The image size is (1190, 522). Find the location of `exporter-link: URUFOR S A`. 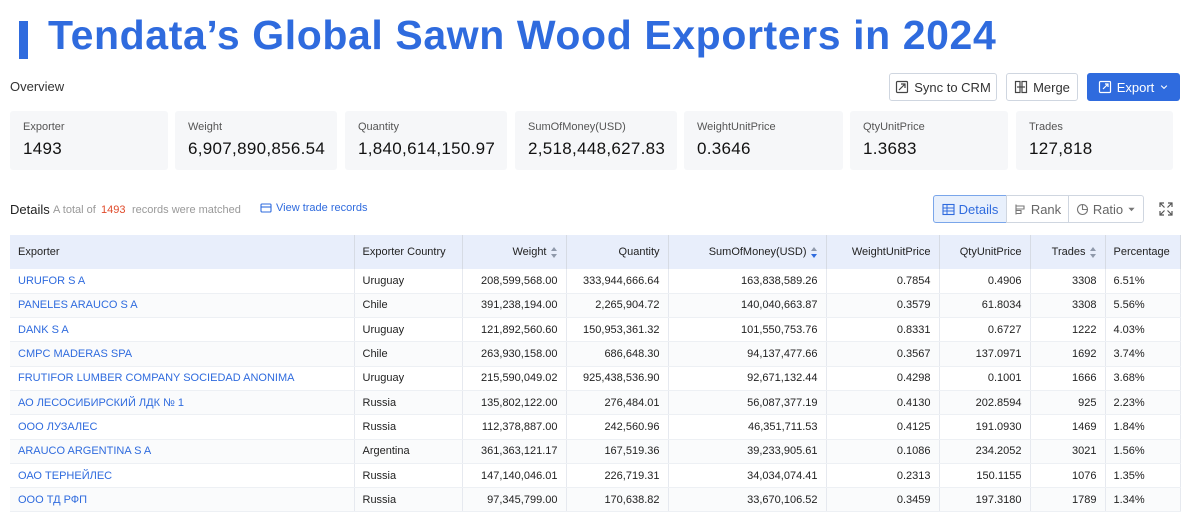

exporter-link: URUFOR S A is located at coordinates (182, 281).